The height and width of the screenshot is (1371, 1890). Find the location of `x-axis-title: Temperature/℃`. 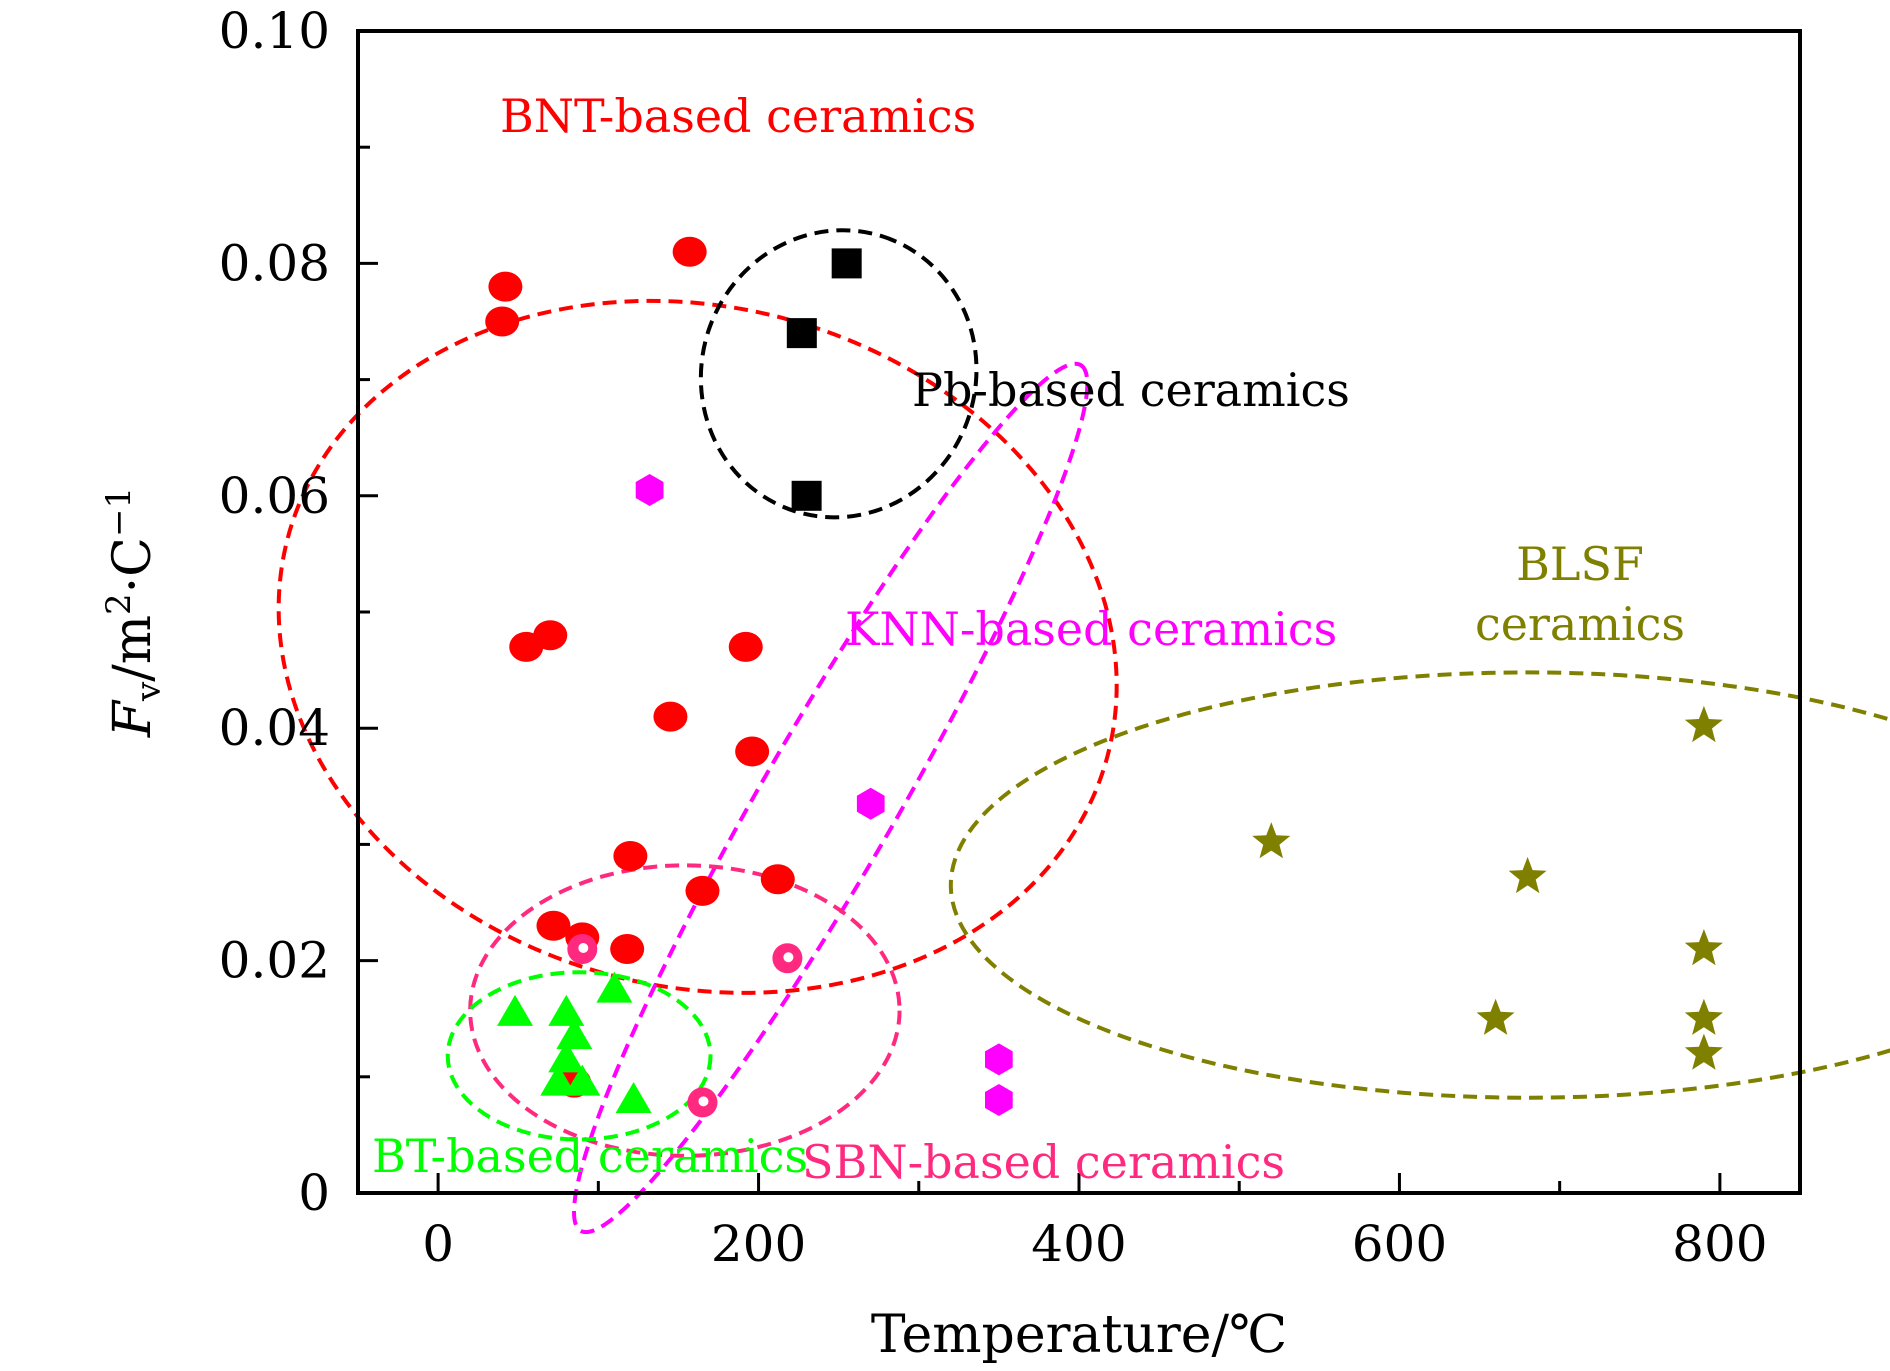

x-axis-title: Temperature/℃ is located at coordinates (1079, 1335).